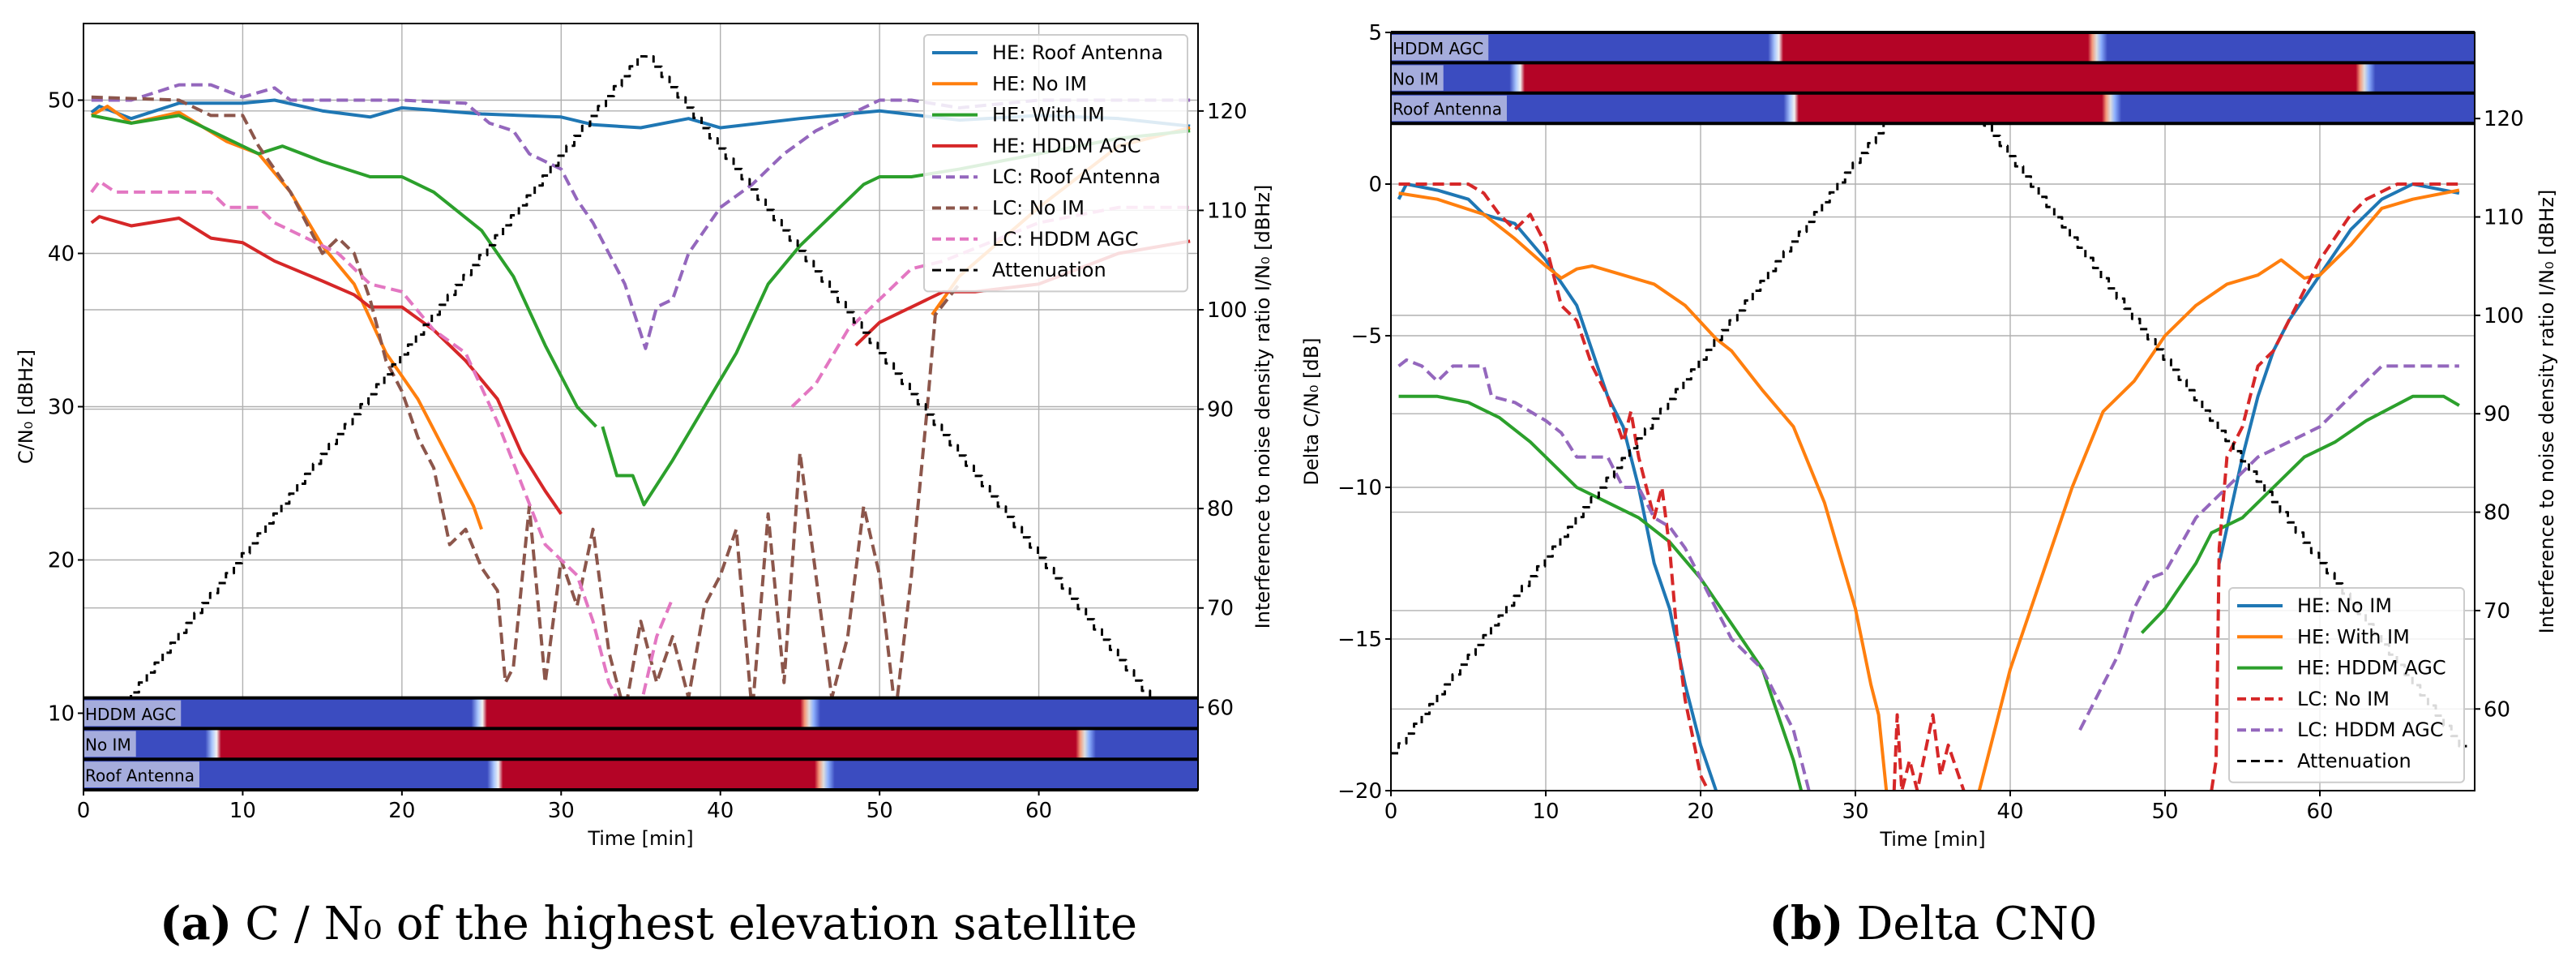 This screenshot has height=965, width=2576. I want to click on y-tick-label: −5, so click(1366, 336).